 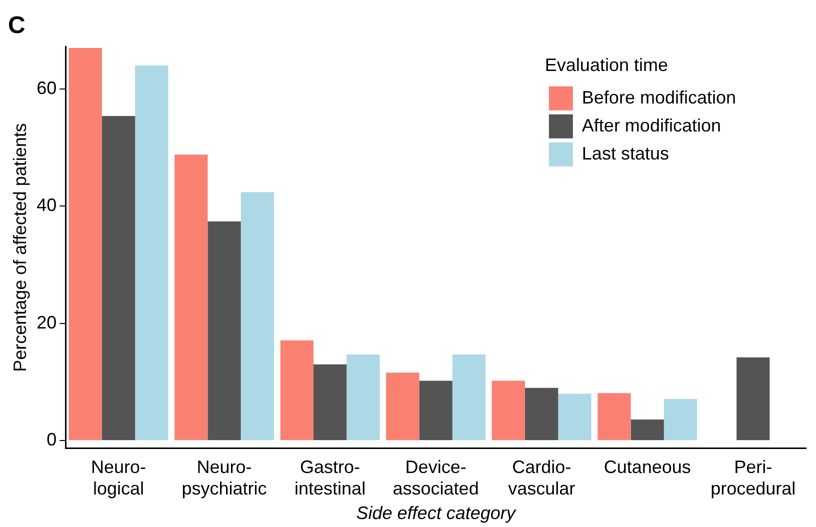 I want to click on legend-label: After modification, so click(x=651, y=125).